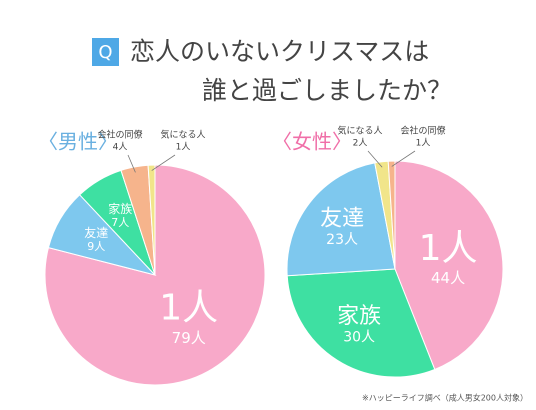 The width and height of the screenshot is (536, 410). Describe the element at coordinates (342, 240) in the screenshot. I see `slice-value: 23人` at that location.